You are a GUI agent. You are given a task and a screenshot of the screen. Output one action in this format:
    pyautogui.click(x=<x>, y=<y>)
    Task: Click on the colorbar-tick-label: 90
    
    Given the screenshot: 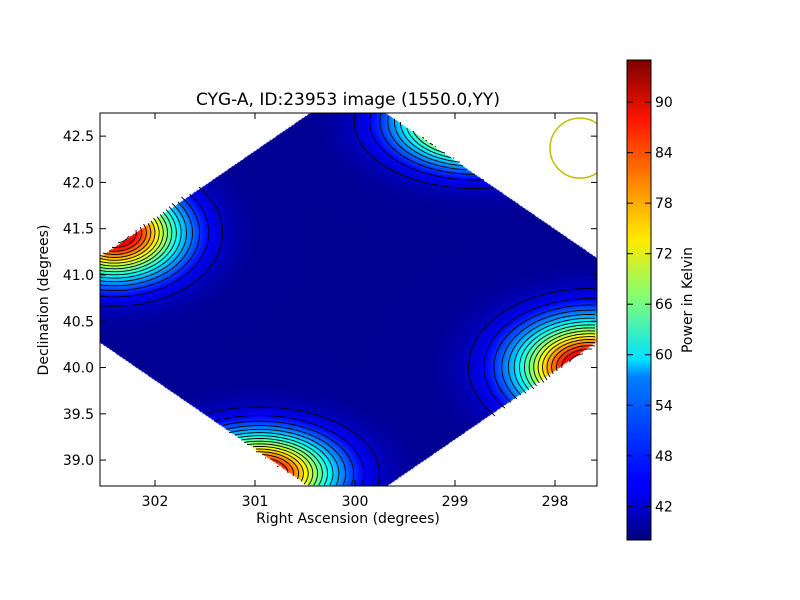 What is the action you would take?
    pyautogui.click(x=664, y=103)
    